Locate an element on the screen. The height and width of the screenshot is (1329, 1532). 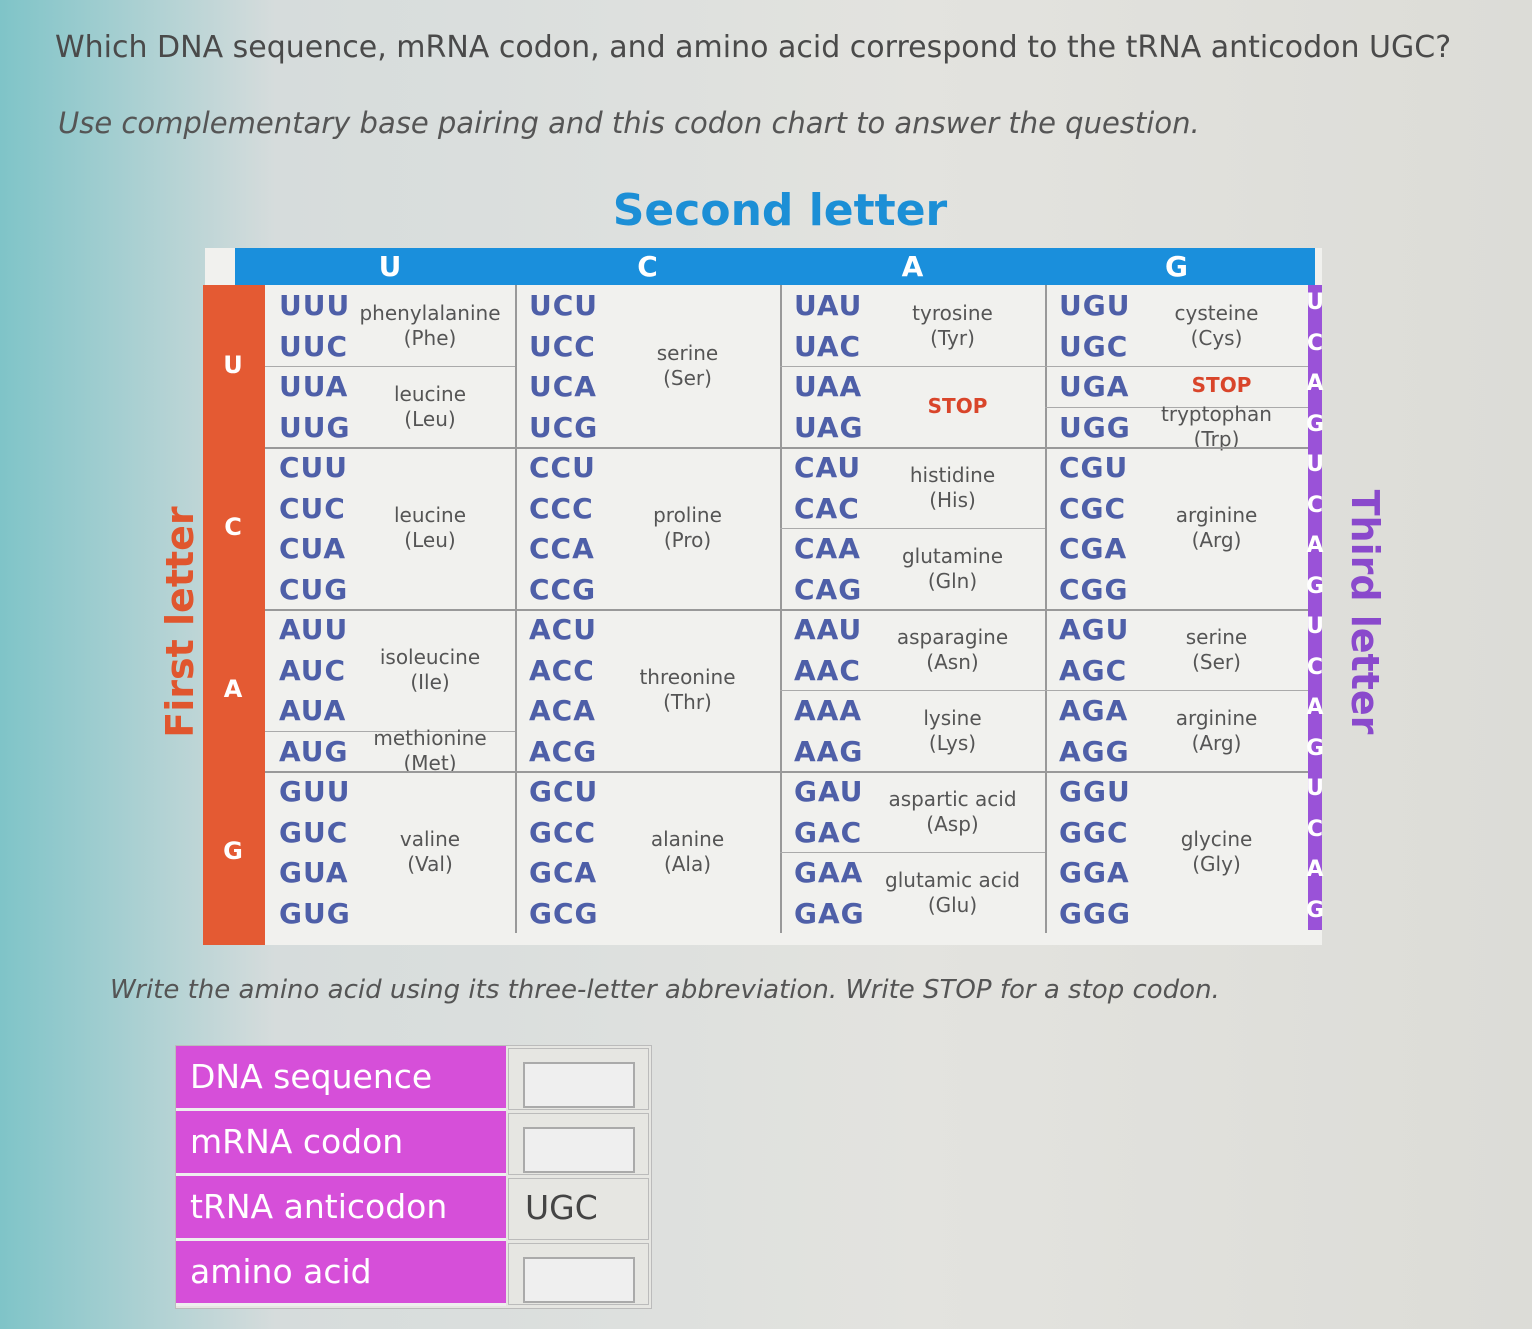
third-letter: U is located at coordinates (1315, 627).